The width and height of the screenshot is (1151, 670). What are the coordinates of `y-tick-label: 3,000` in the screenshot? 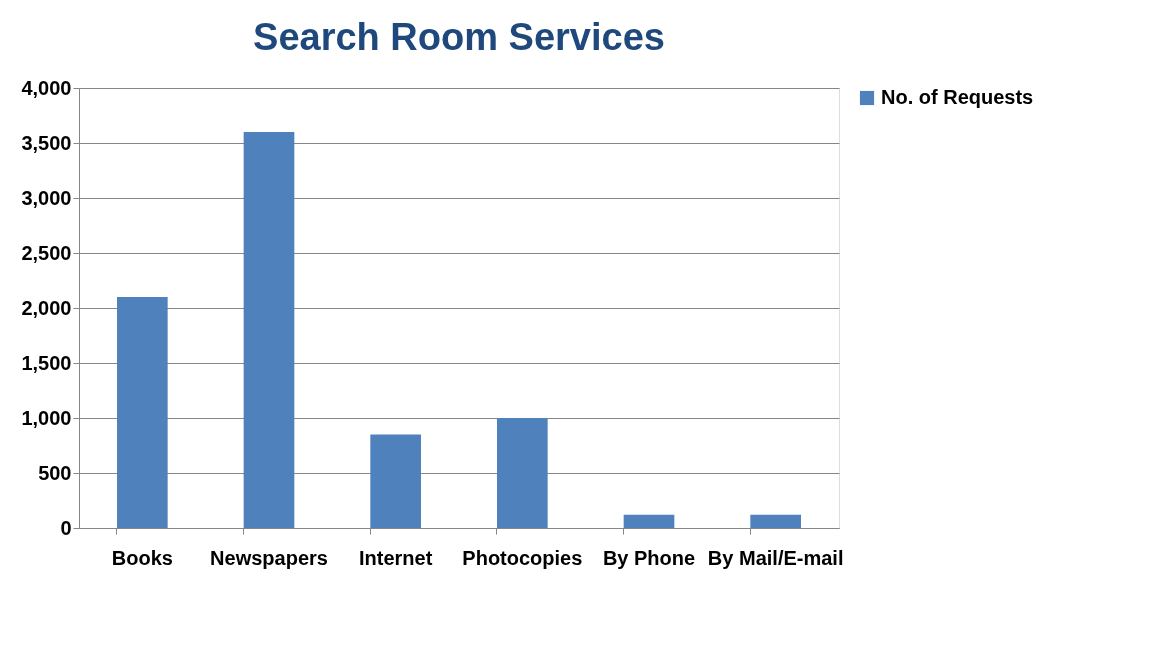 It's located at (46, 197).